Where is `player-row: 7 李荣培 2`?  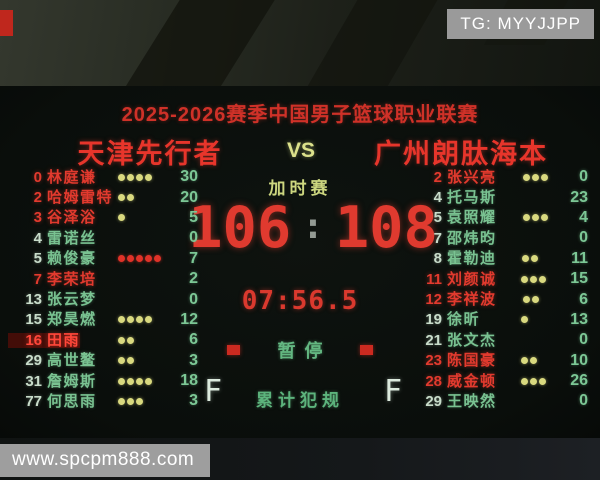
player-row: 7 李荣培 2 is located at coordinates (103, 279).